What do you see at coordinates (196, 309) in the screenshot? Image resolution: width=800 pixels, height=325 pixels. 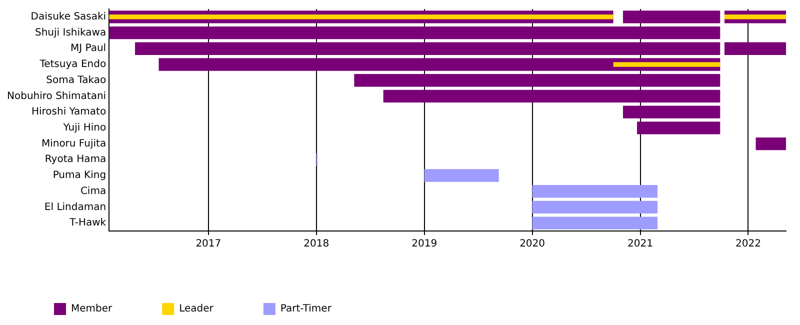 I see `legend-label: Leader` at bounding box center [196, 309].